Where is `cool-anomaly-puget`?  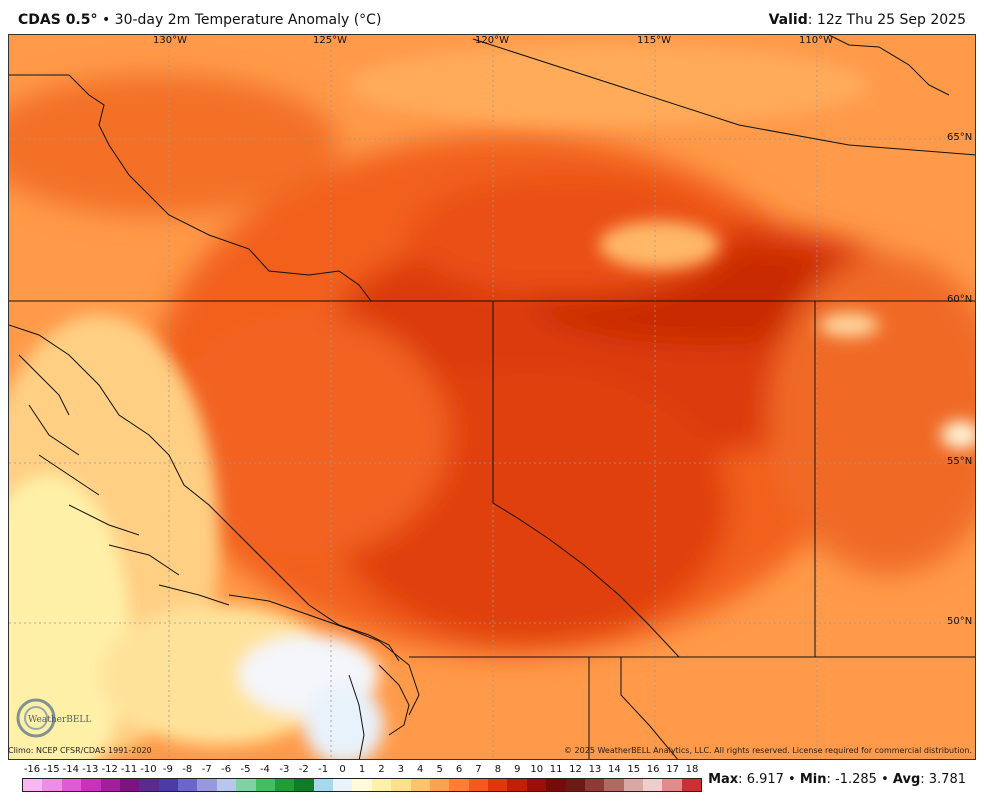
cool-anomaly-puget is located at coordinates (344, 722).